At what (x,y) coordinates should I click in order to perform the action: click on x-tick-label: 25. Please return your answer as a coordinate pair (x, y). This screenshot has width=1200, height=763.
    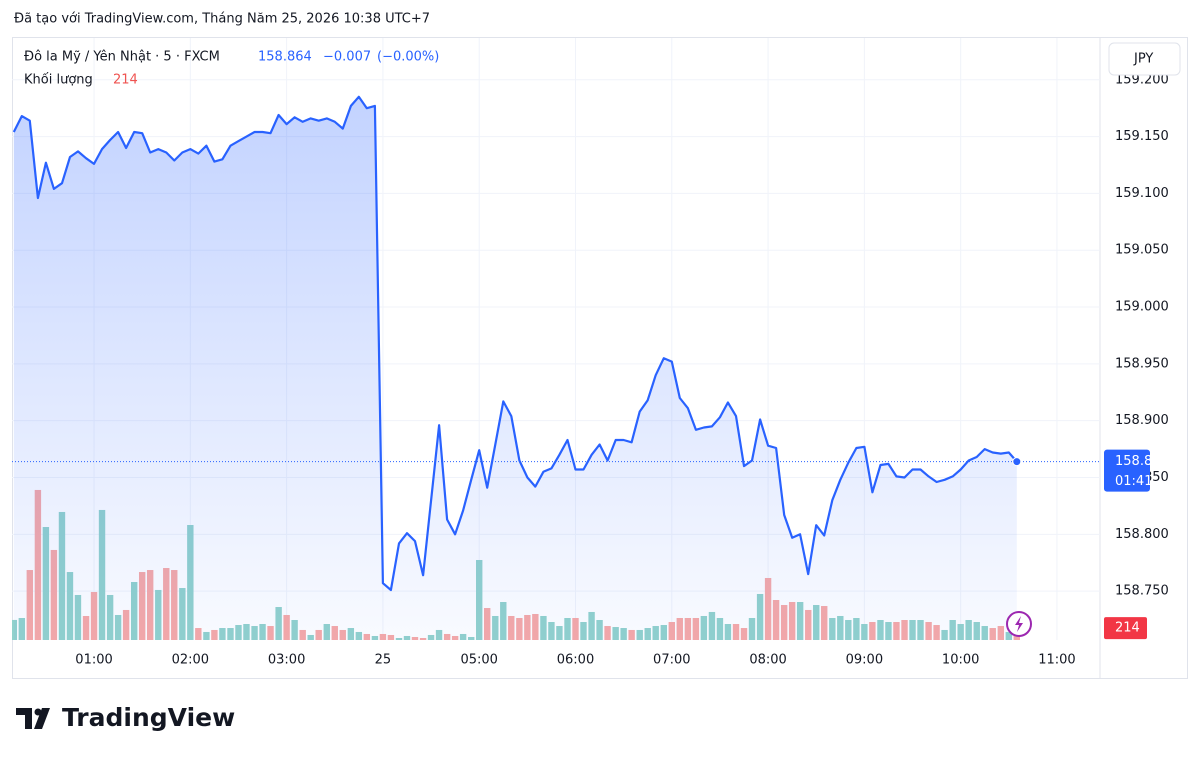
    Looking at the image, I should click on (383, 660).